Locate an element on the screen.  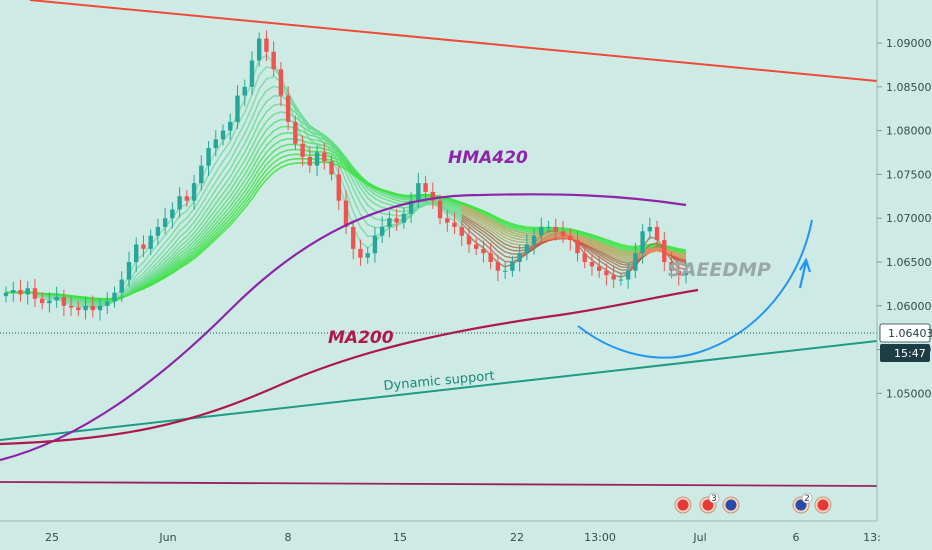
price-axis is located at coordinates (904, 275).